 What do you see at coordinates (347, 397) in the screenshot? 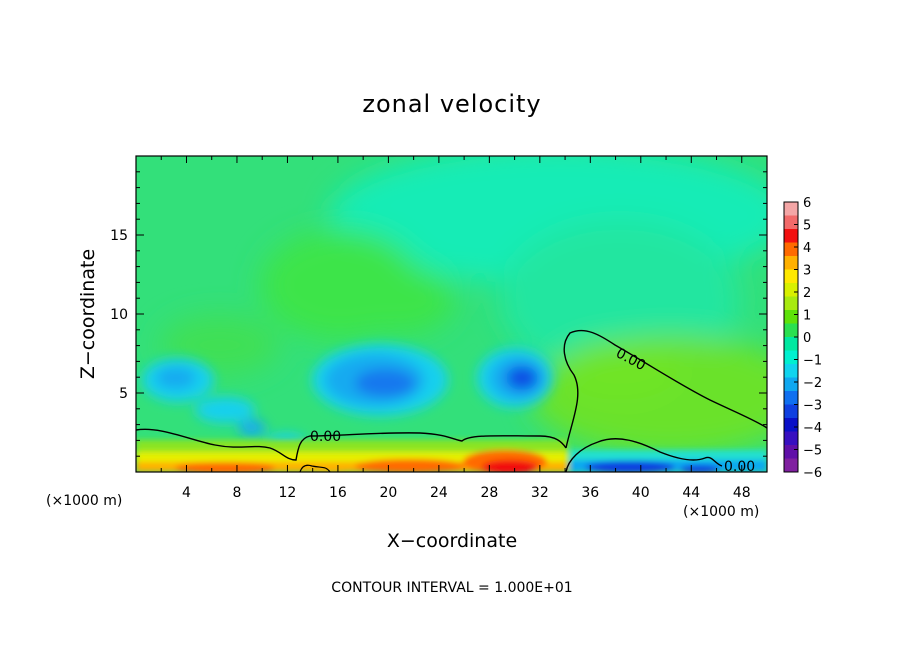
I see `field-negative-cores` at bounding box center [347, 397].